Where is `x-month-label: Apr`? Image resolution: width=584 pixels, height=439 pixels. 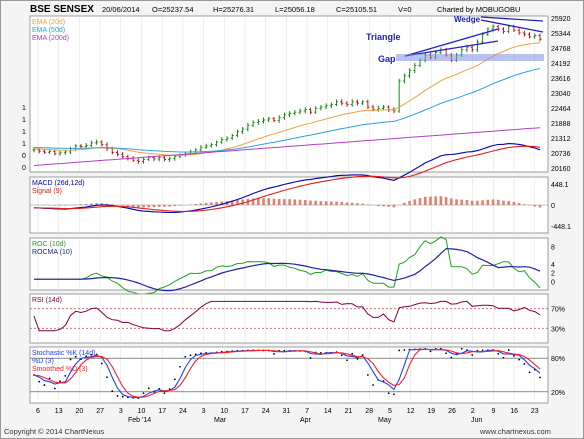
x-month-label: Apr is located at coordinates (306, 420).